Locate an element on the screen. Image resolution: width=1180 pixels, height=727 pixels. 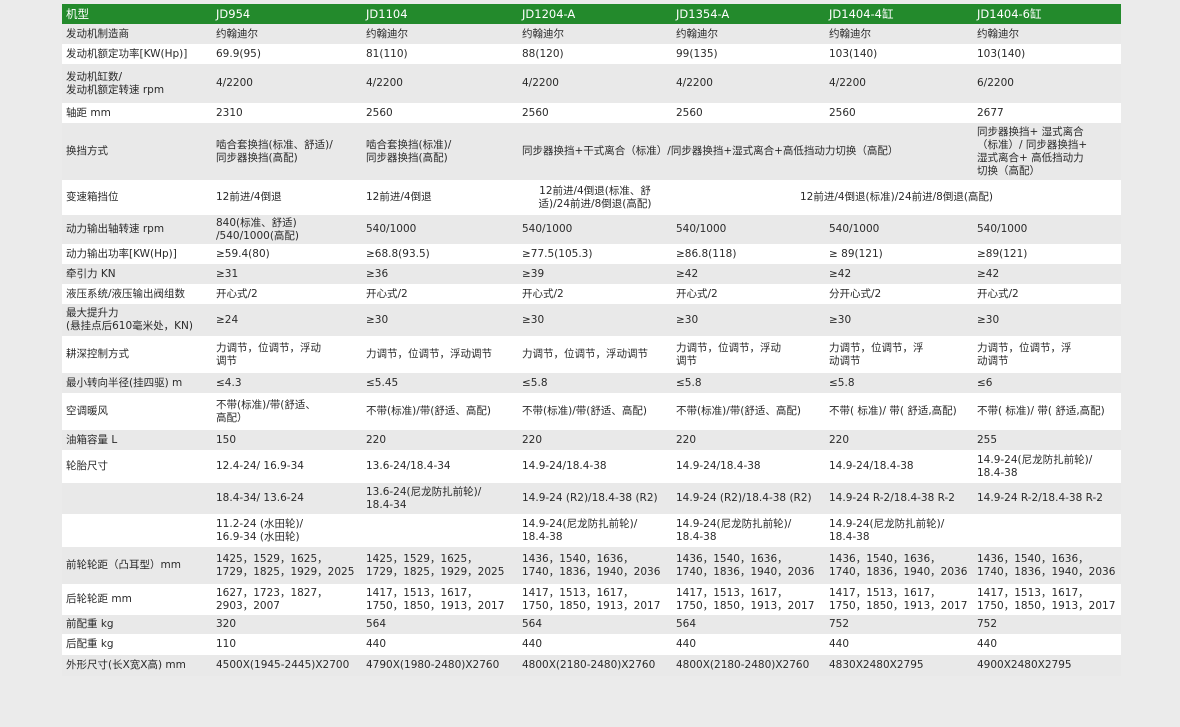
spec-value: ≥86.8(118) is located at coordinates (748, 254).